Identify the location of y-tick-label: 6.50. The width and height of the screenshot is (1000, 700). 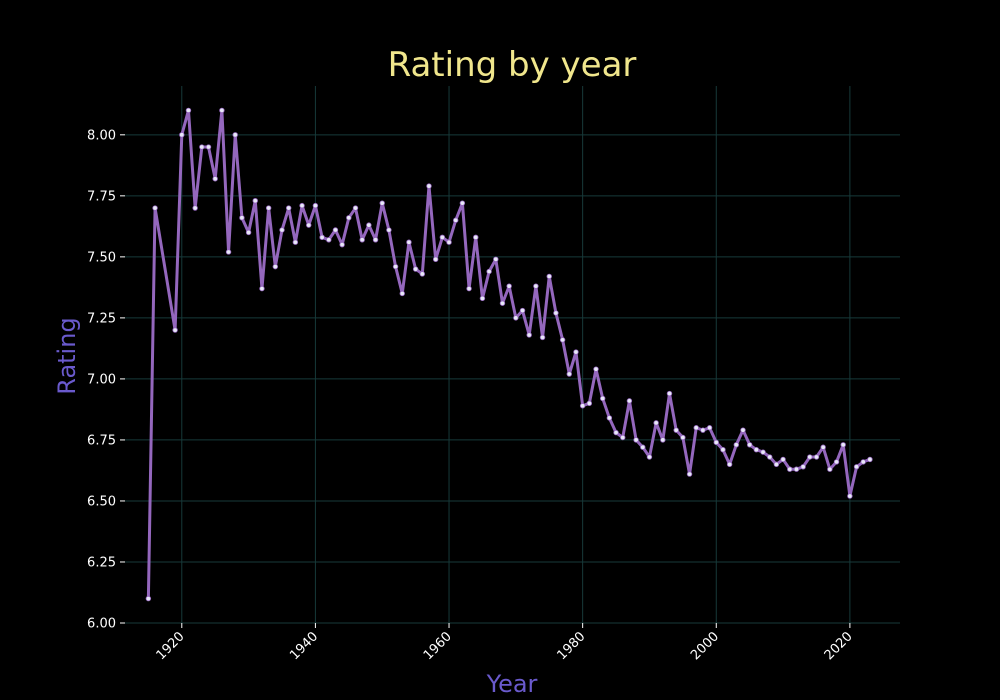
(101, 501).